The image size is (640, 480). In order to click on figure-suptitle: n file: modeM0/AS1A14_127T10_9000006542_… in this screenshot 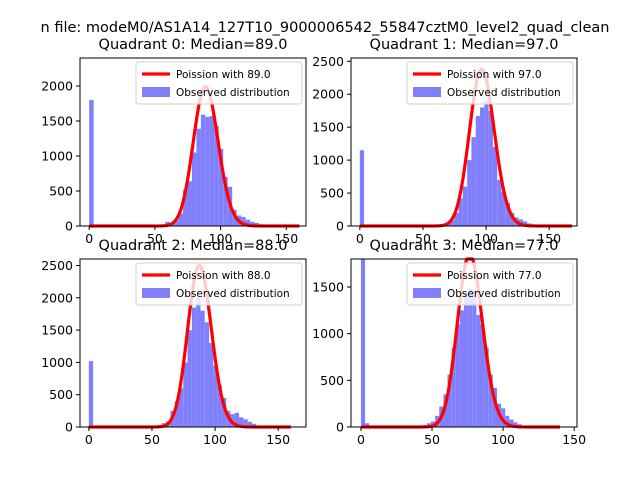, I will do `click(325, 28)`.